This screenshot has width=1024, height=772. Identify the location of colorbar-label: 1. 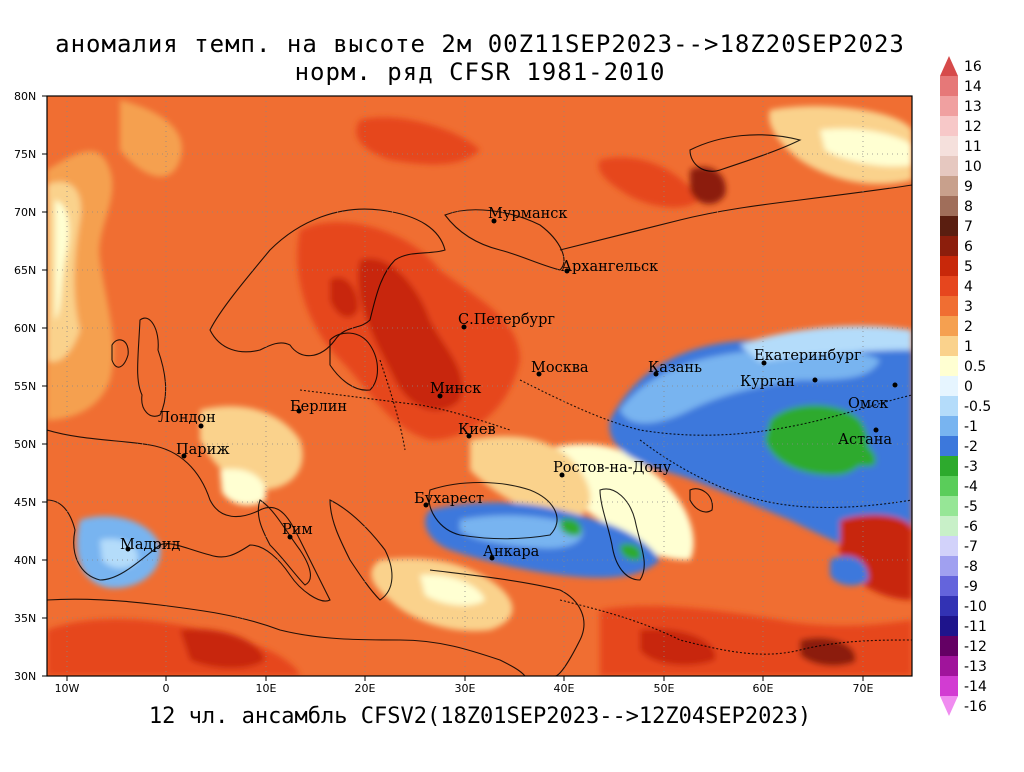
(968, 347).